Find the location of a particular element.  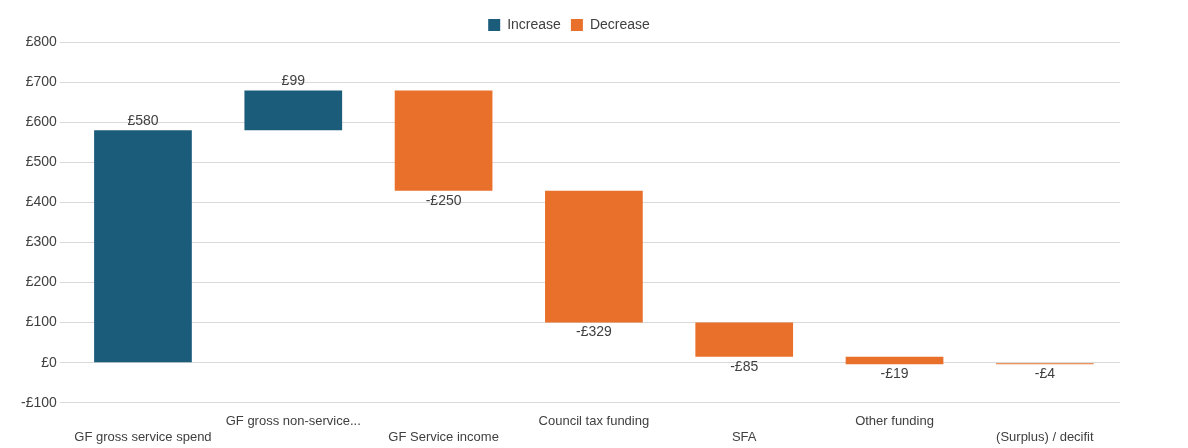

data-label: -£329 is located at coordinates (594, 331).